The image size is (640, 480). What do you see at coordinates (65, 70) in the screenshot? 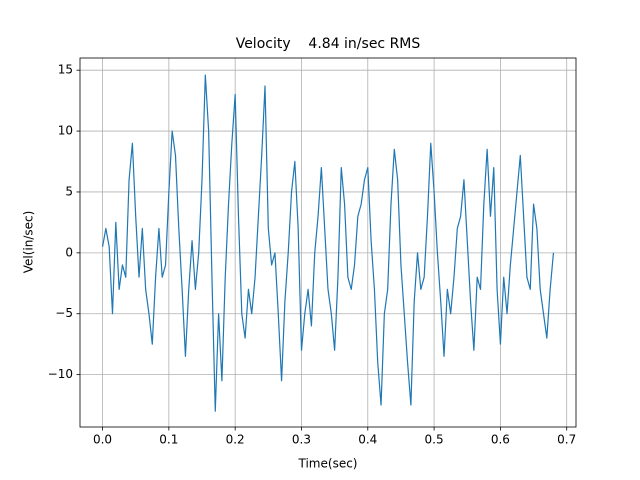
I see `y-tick-label: 15` at bounding box center [65, 70].